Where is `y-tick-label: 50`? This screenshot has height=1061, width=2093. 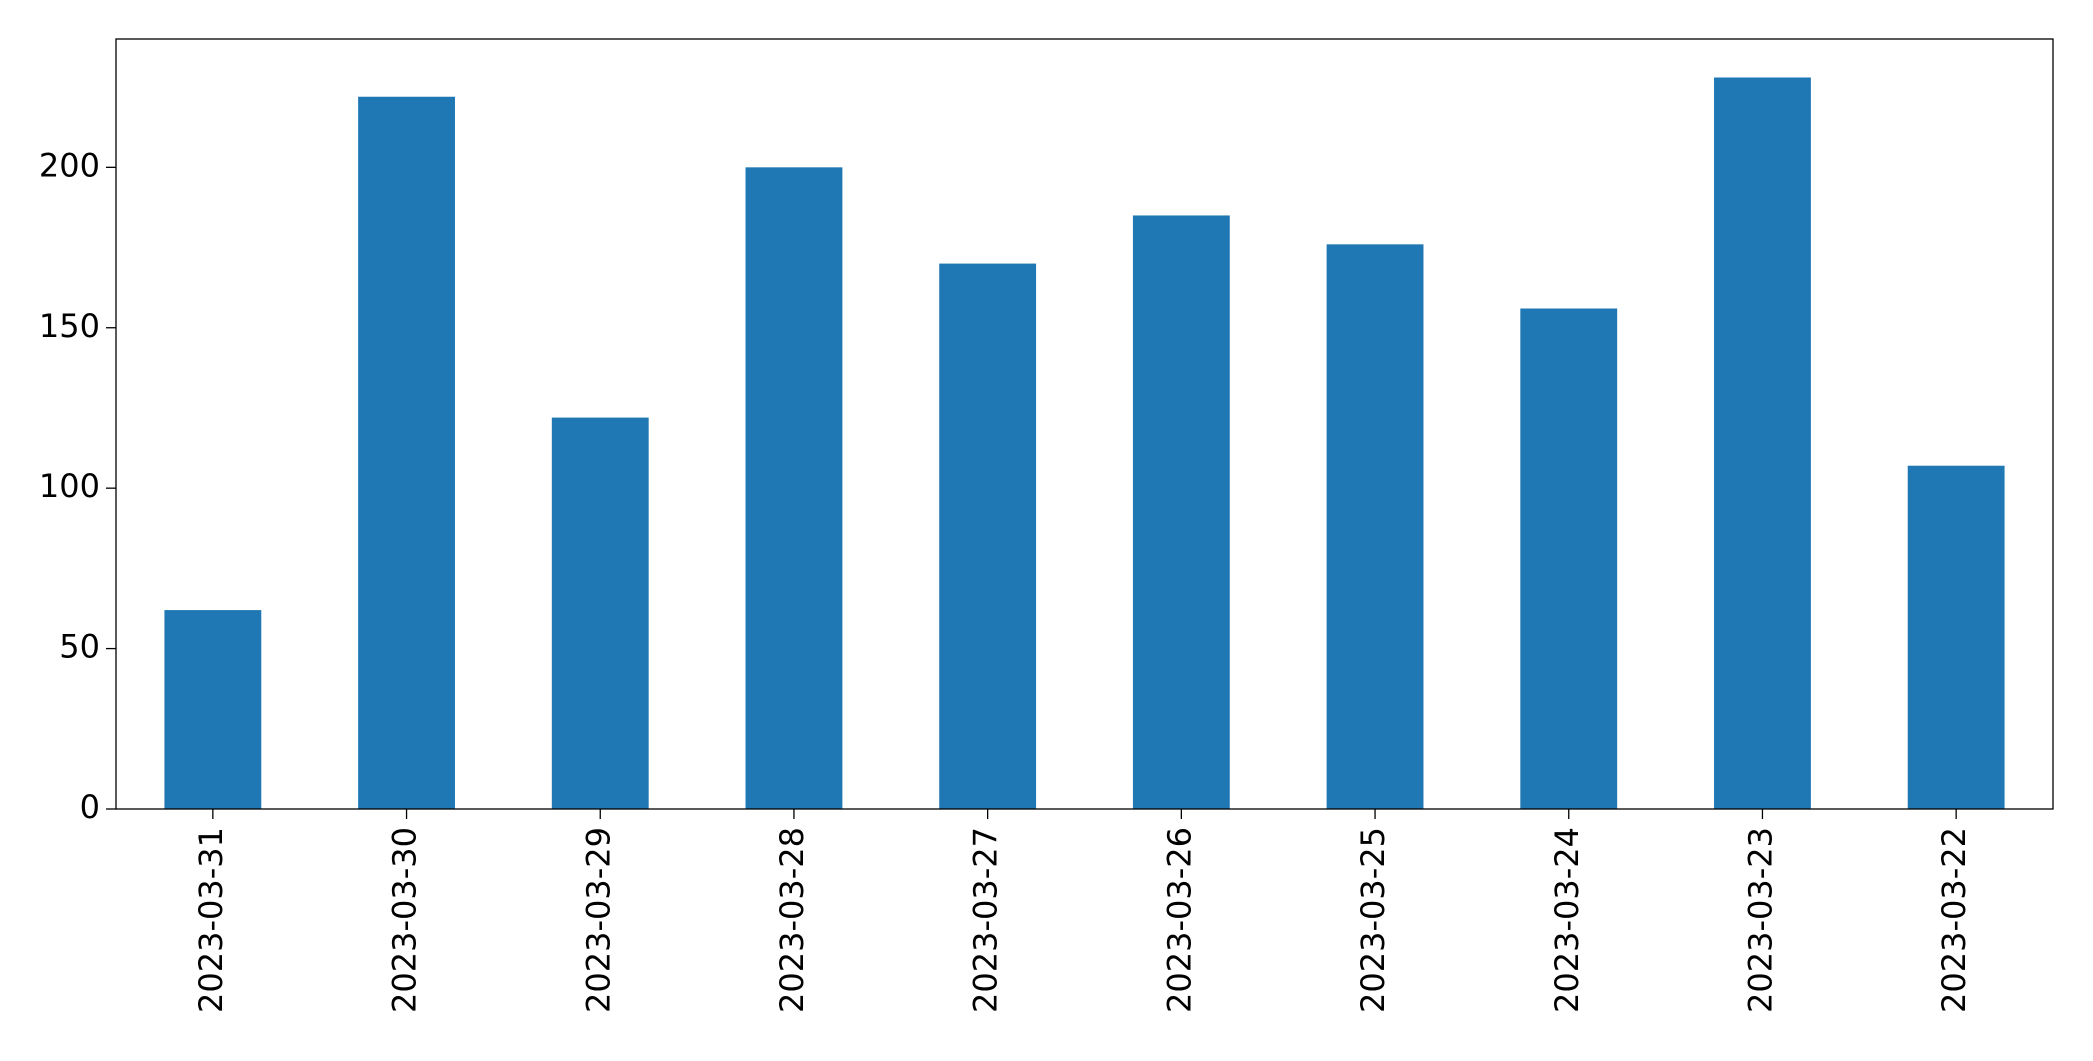
y-tick-label: 50 is located at coordinates (79, 647).